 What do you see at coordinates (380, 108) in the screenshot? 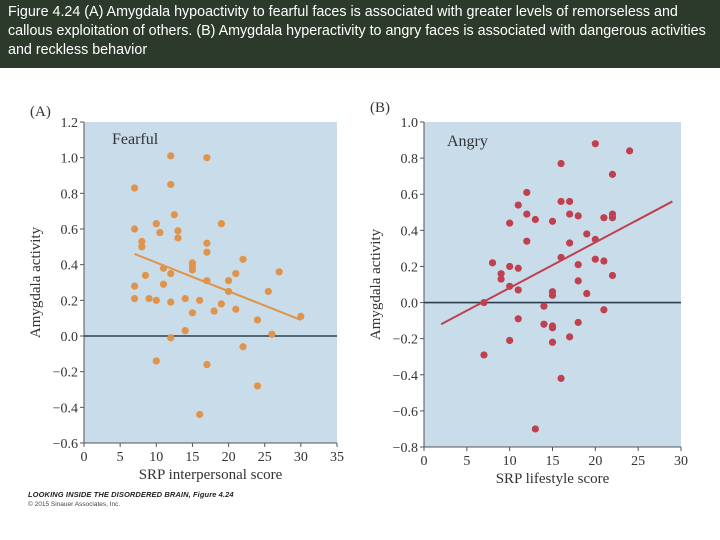
I see `panel-b-label: (B)` at bounding box center [380, 108].